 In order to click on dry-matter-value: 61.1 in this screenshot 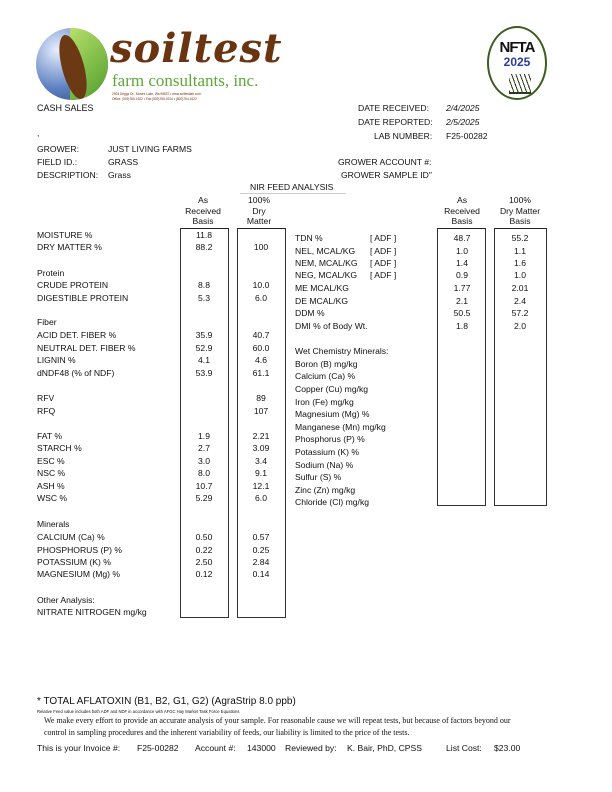, I will do `click(261, 373)`.